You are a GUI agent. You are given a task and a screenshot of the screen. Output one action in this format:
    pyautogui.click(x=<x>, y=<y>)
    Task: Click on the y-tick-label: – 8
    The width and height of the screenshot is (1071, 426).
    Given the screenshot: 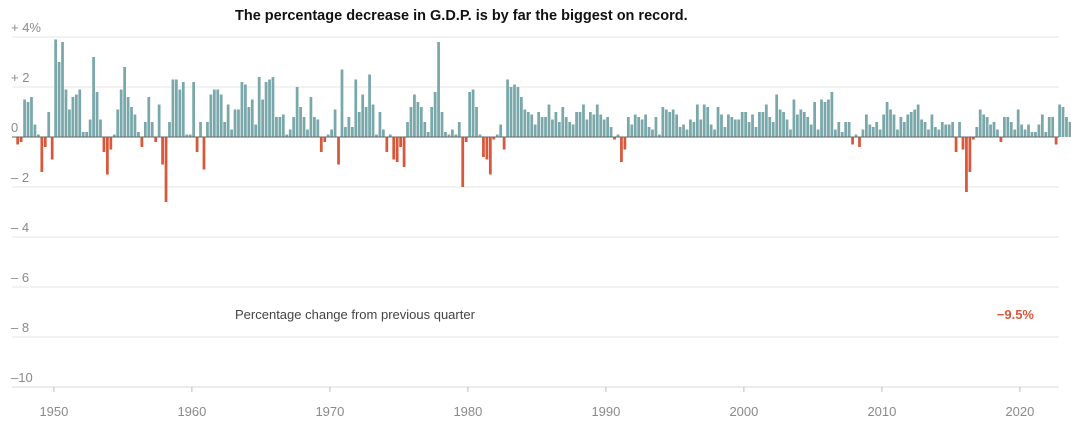 What is the action you would take?
    pyautogui.click(x=20, y=327)
    